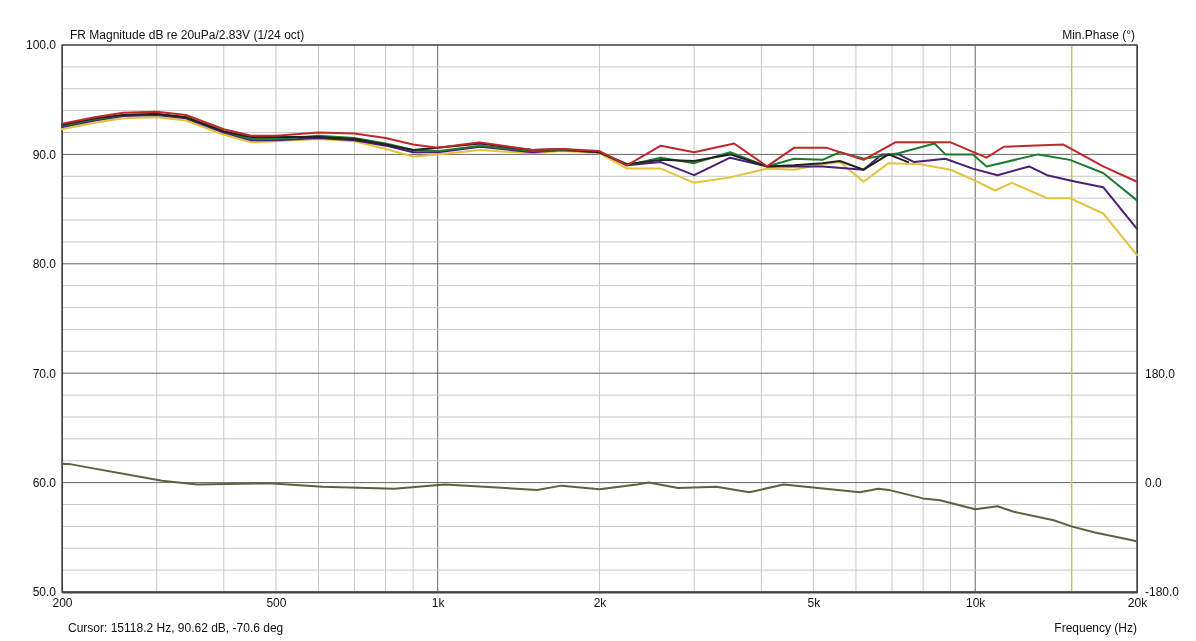  What do you see at coordinates (976, 602) in the screenshot?
I see `x-tick-label: 10k` at bounding box center [976, 602].